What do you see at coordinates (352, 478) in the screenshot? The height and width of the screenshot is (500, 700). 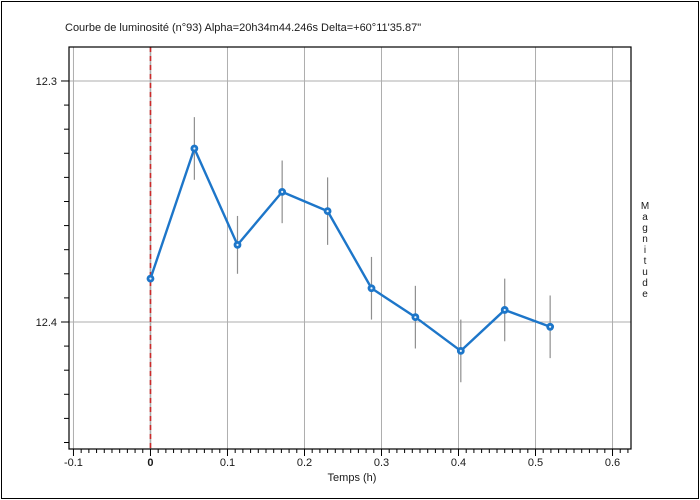 I see `x-axis-label: Temps (h)` at bounding box center [352, 478].